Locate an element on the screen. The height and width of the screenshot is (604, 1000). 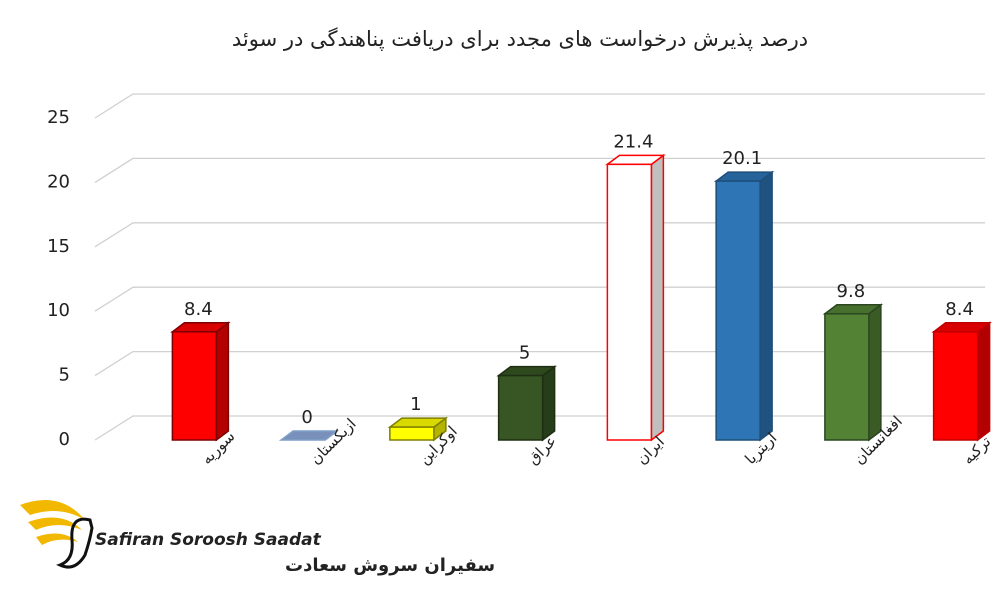
value-label: 1 is located at coordinates (415, 404).